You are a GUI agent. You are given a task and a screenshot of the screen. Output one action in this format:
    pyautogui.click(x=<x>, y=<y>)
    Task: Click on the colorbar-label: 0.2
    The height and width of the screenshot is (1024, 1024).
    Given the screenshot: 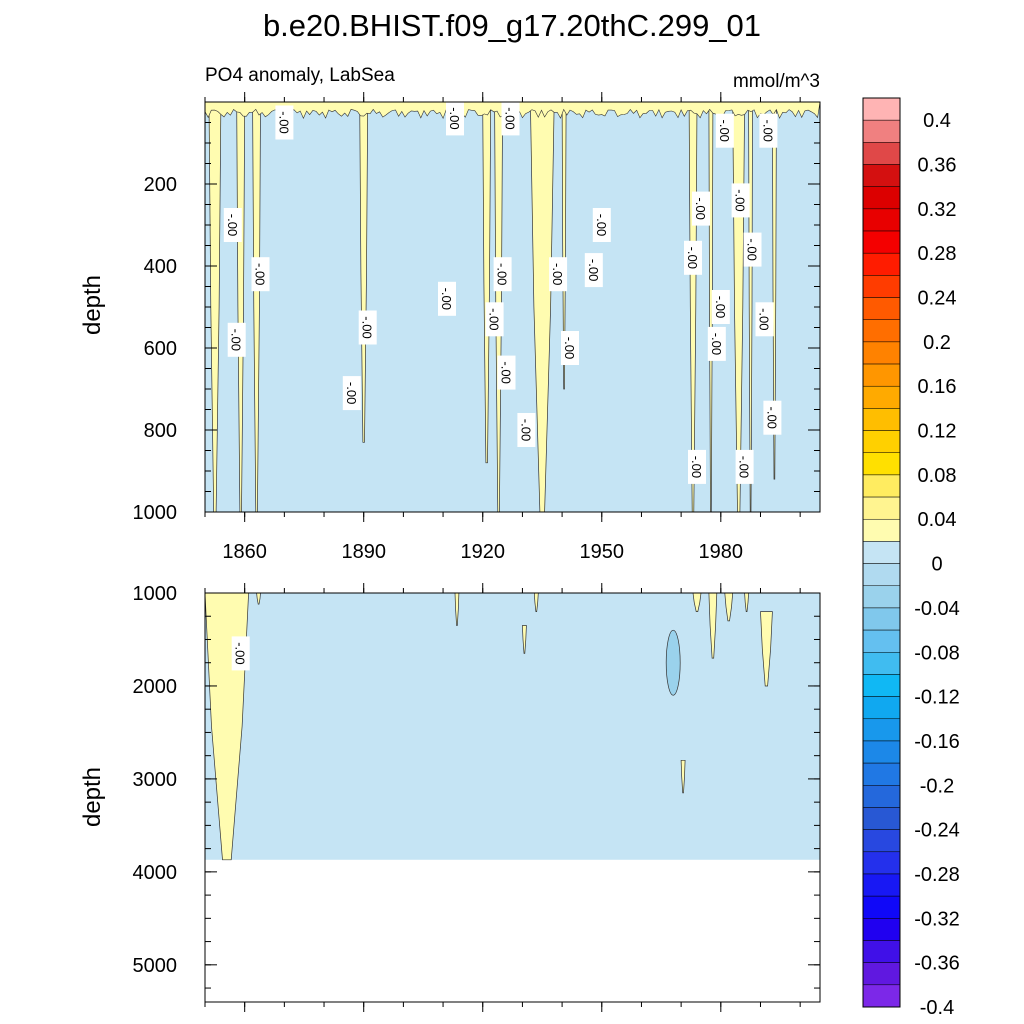 What is the action you would take?
    pyautogui.click(x=937, y=343)
    